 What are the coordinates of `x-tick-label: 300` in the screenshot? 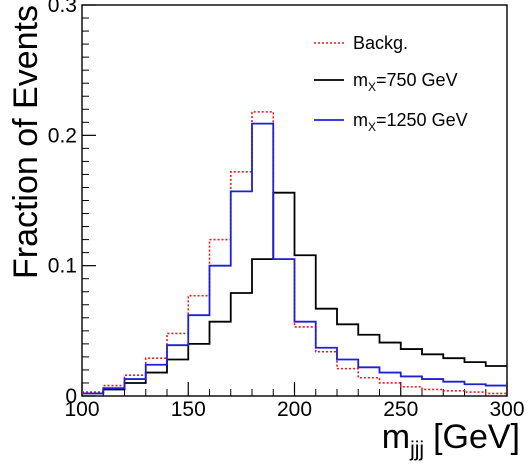 It's located at (506, 409).